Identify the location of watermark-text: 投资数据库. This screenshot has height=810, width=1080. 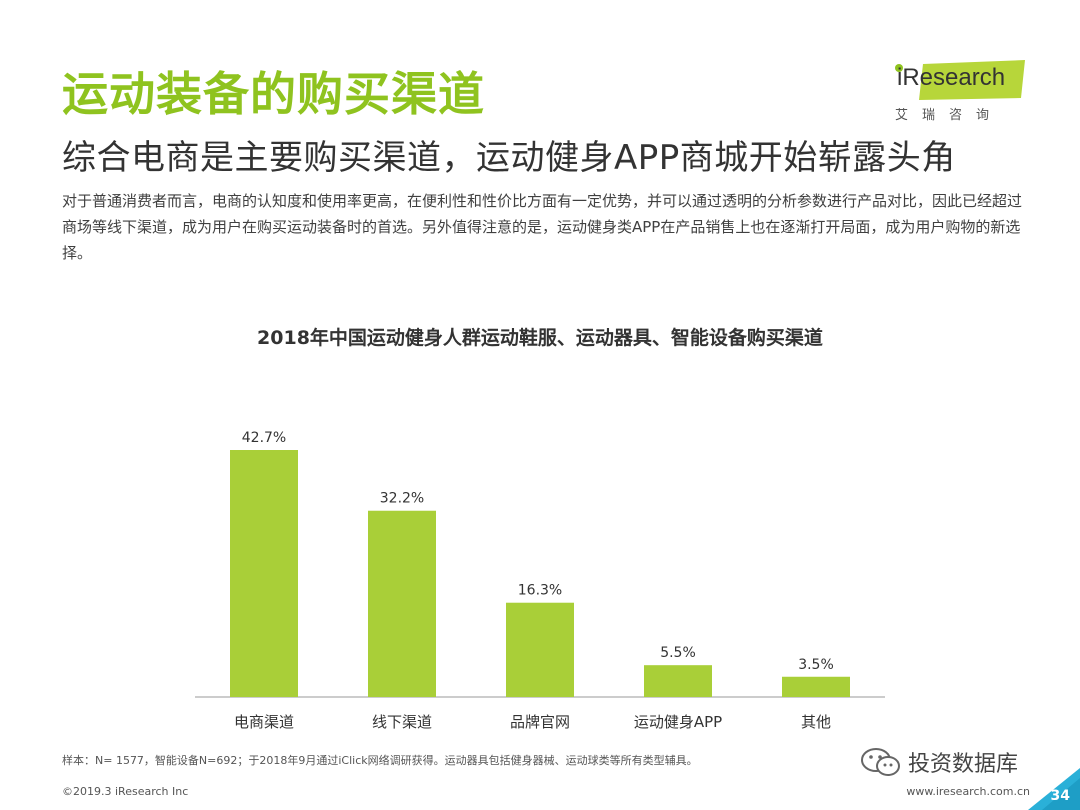
(963, 764).